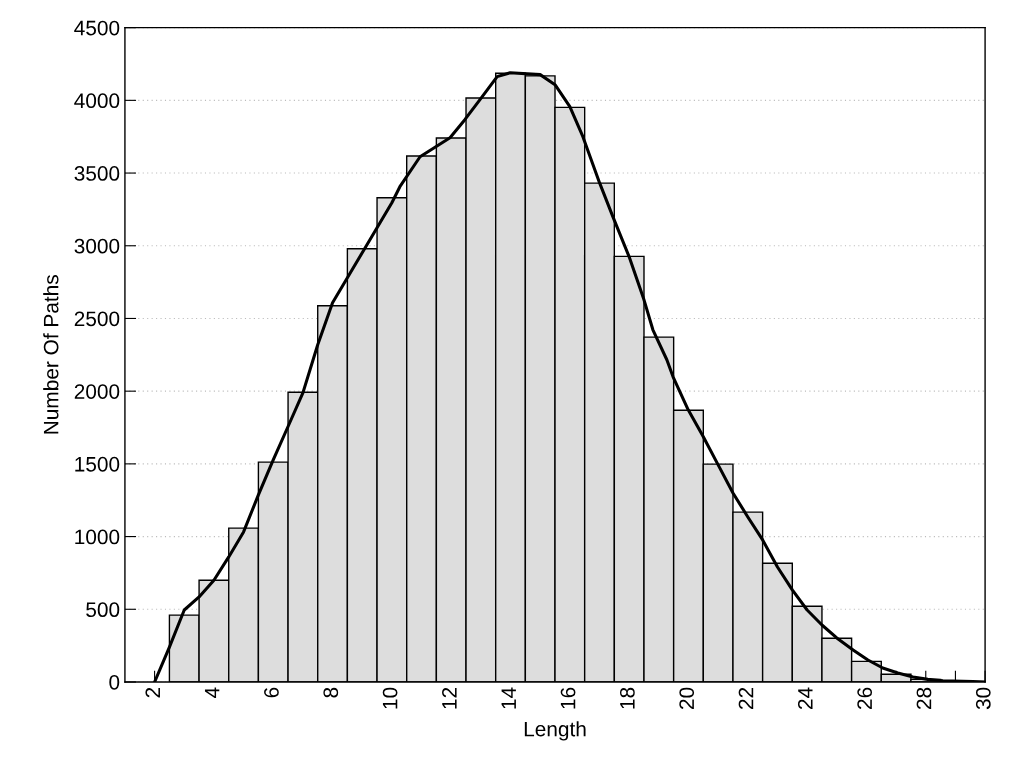 Image resolution: width=1024 pixels, height=768 pixels. Describe the element at coordinates (97, 319) in the screenshot. I see `y-tick-label: 2500` at that location.